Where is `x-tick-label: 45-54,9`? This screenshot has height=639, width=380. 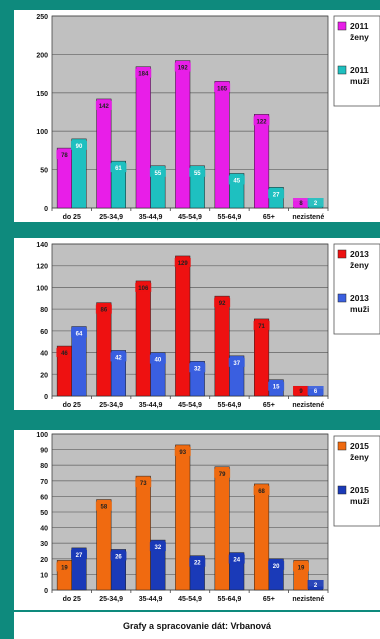
x-tick-label: 45-54,9 is located at coordinates (190, 217).